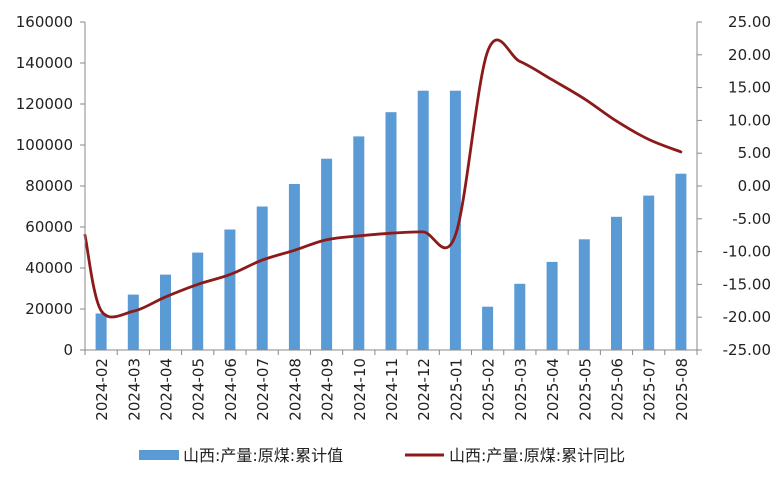  What do you see at coordinates (682, 389) in the screenshot?
I see `x-tick-label: 2025-08` at bounding box center [682, 389].